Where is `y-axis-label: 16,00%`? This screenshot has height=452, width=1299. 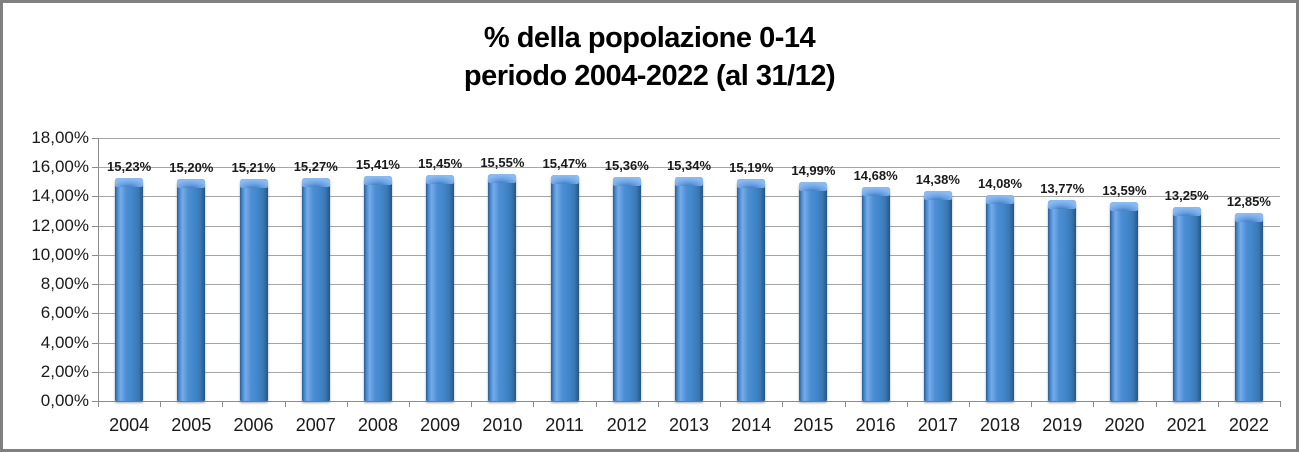
y-axis-label: 16,00% is located at coordinates (60, 167).